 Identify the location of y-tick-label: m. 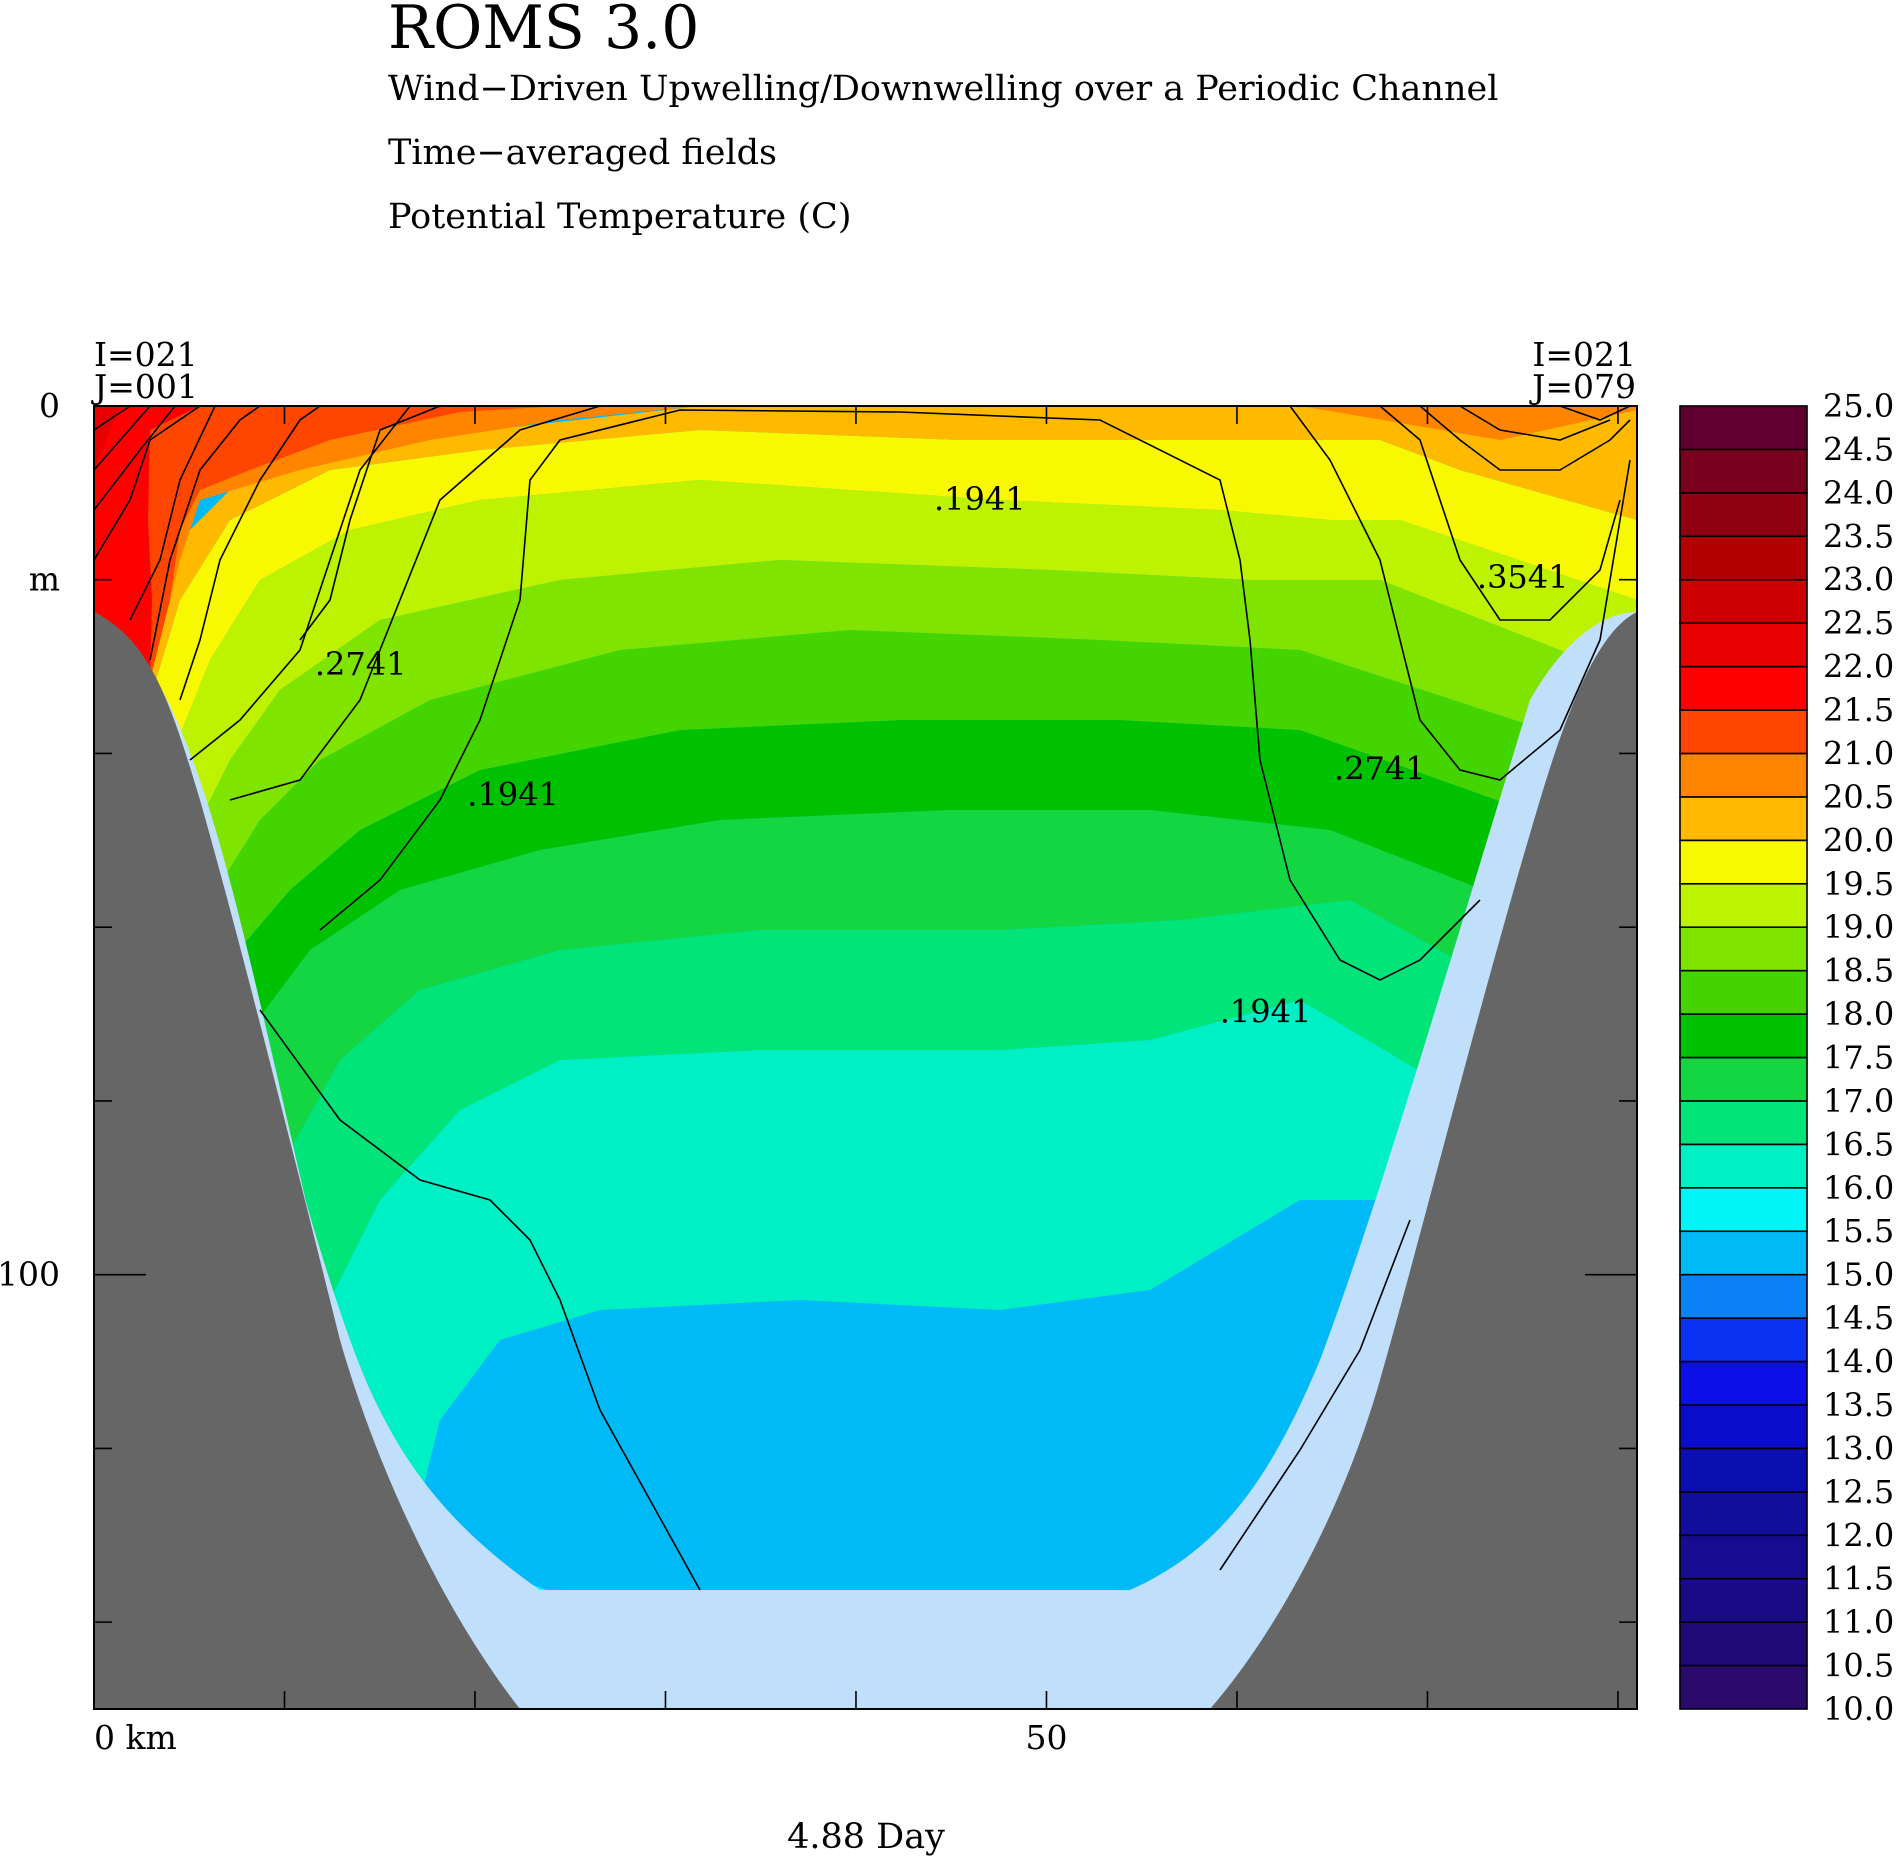
(44, 579).